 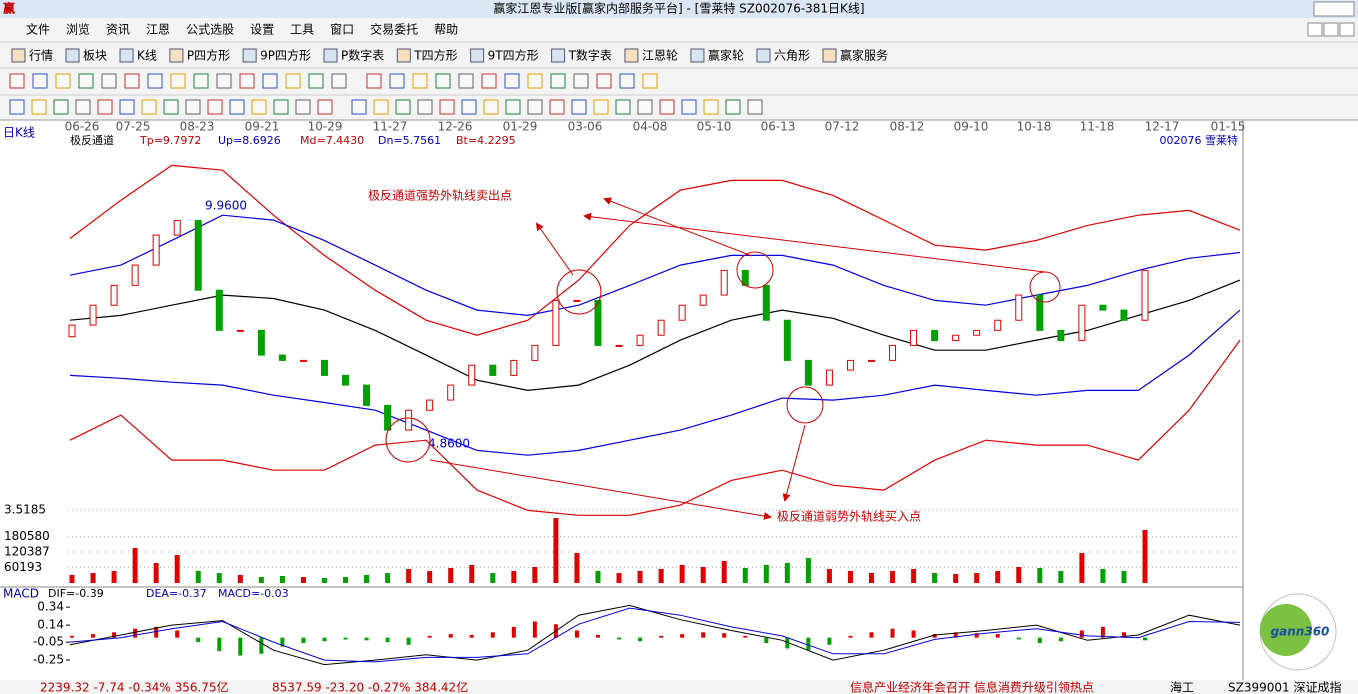 I want to click on tool-button: P四方形, so click(x=208, y=55).